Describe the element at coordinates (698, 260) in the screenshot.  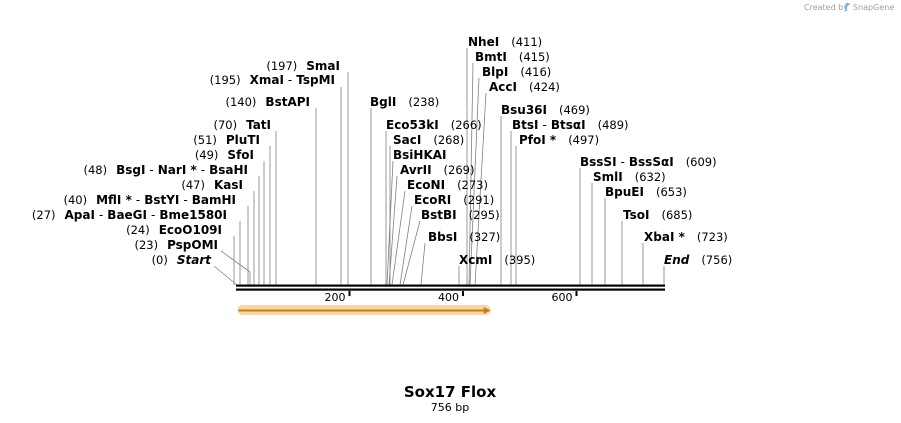
I see `end-label: End (756)` at that location.